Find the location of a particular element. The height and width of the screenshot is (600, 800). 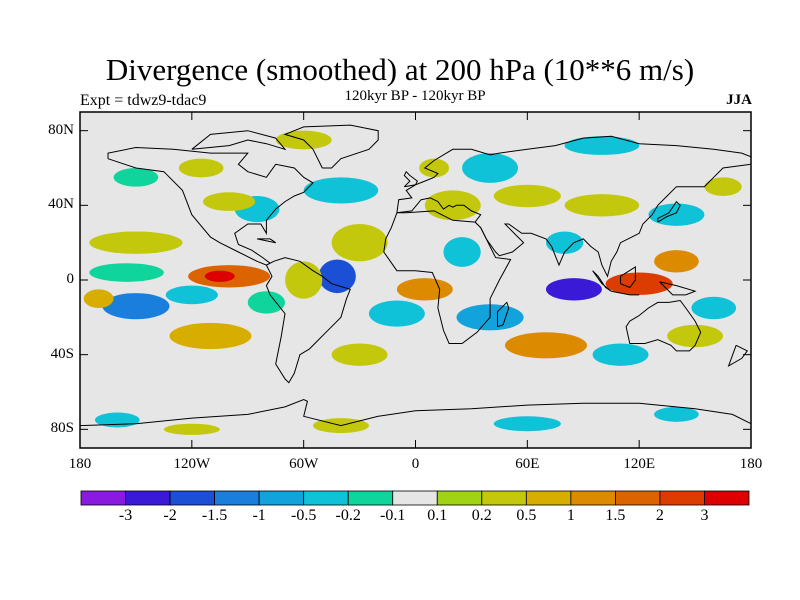

colorbar is located at coordinates (415, 498).